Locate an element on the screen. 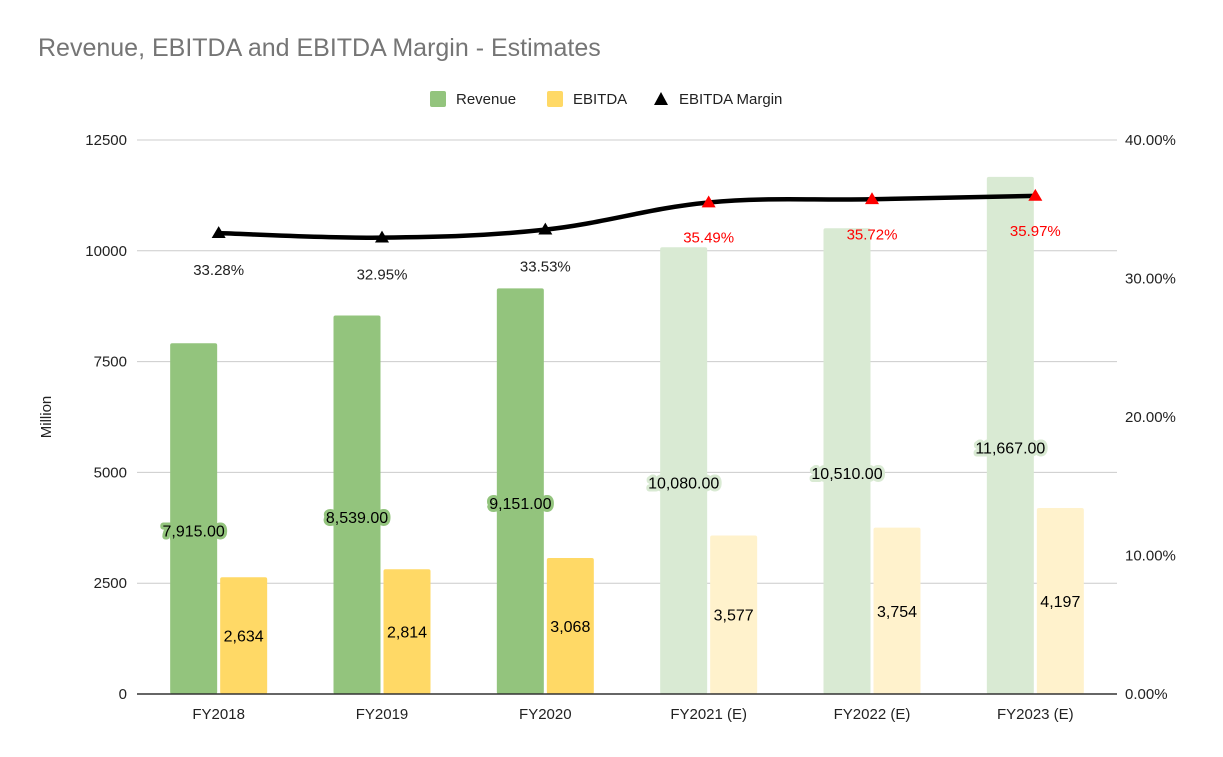  ebitda-data-label: 2,814 is located at coordinates (407, 633).